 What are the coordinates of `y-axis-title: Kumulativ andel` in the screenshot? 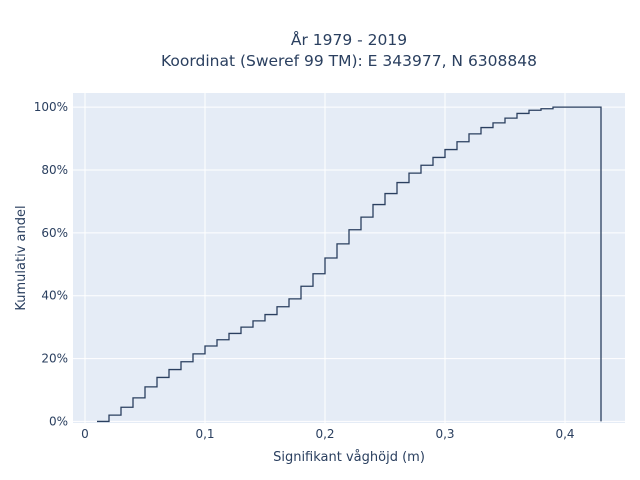 It's located at (21, 257).